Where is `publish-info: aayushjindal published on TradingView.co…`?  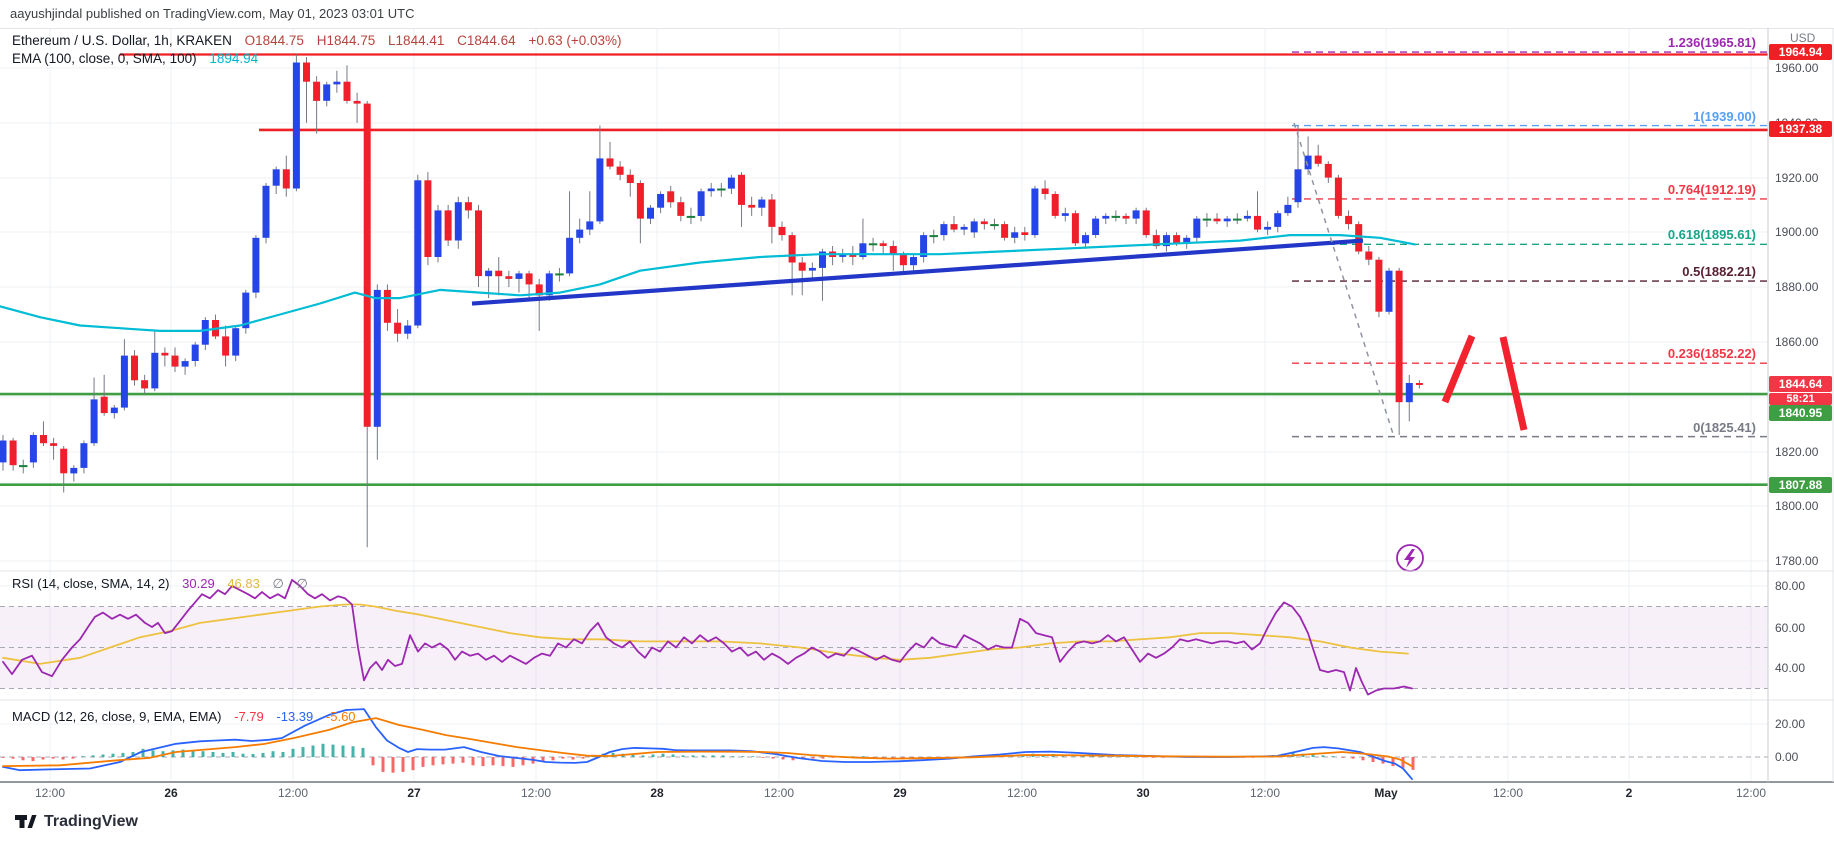
publish-info: aayushjindal published on TradingView.co… is located at coordinates (212, 13).